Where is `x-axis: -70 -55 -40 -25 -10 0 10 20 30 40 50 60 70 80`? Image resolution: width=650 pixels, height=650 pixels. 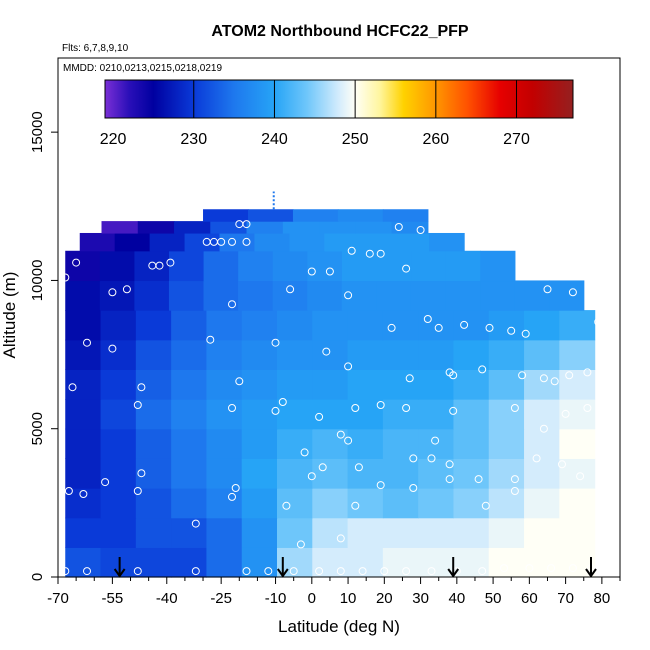
x-axis: -70 -55 -40 -25 -10 0 10 20 30 40 50 60 70 80 is located at coordinates (334, 592).